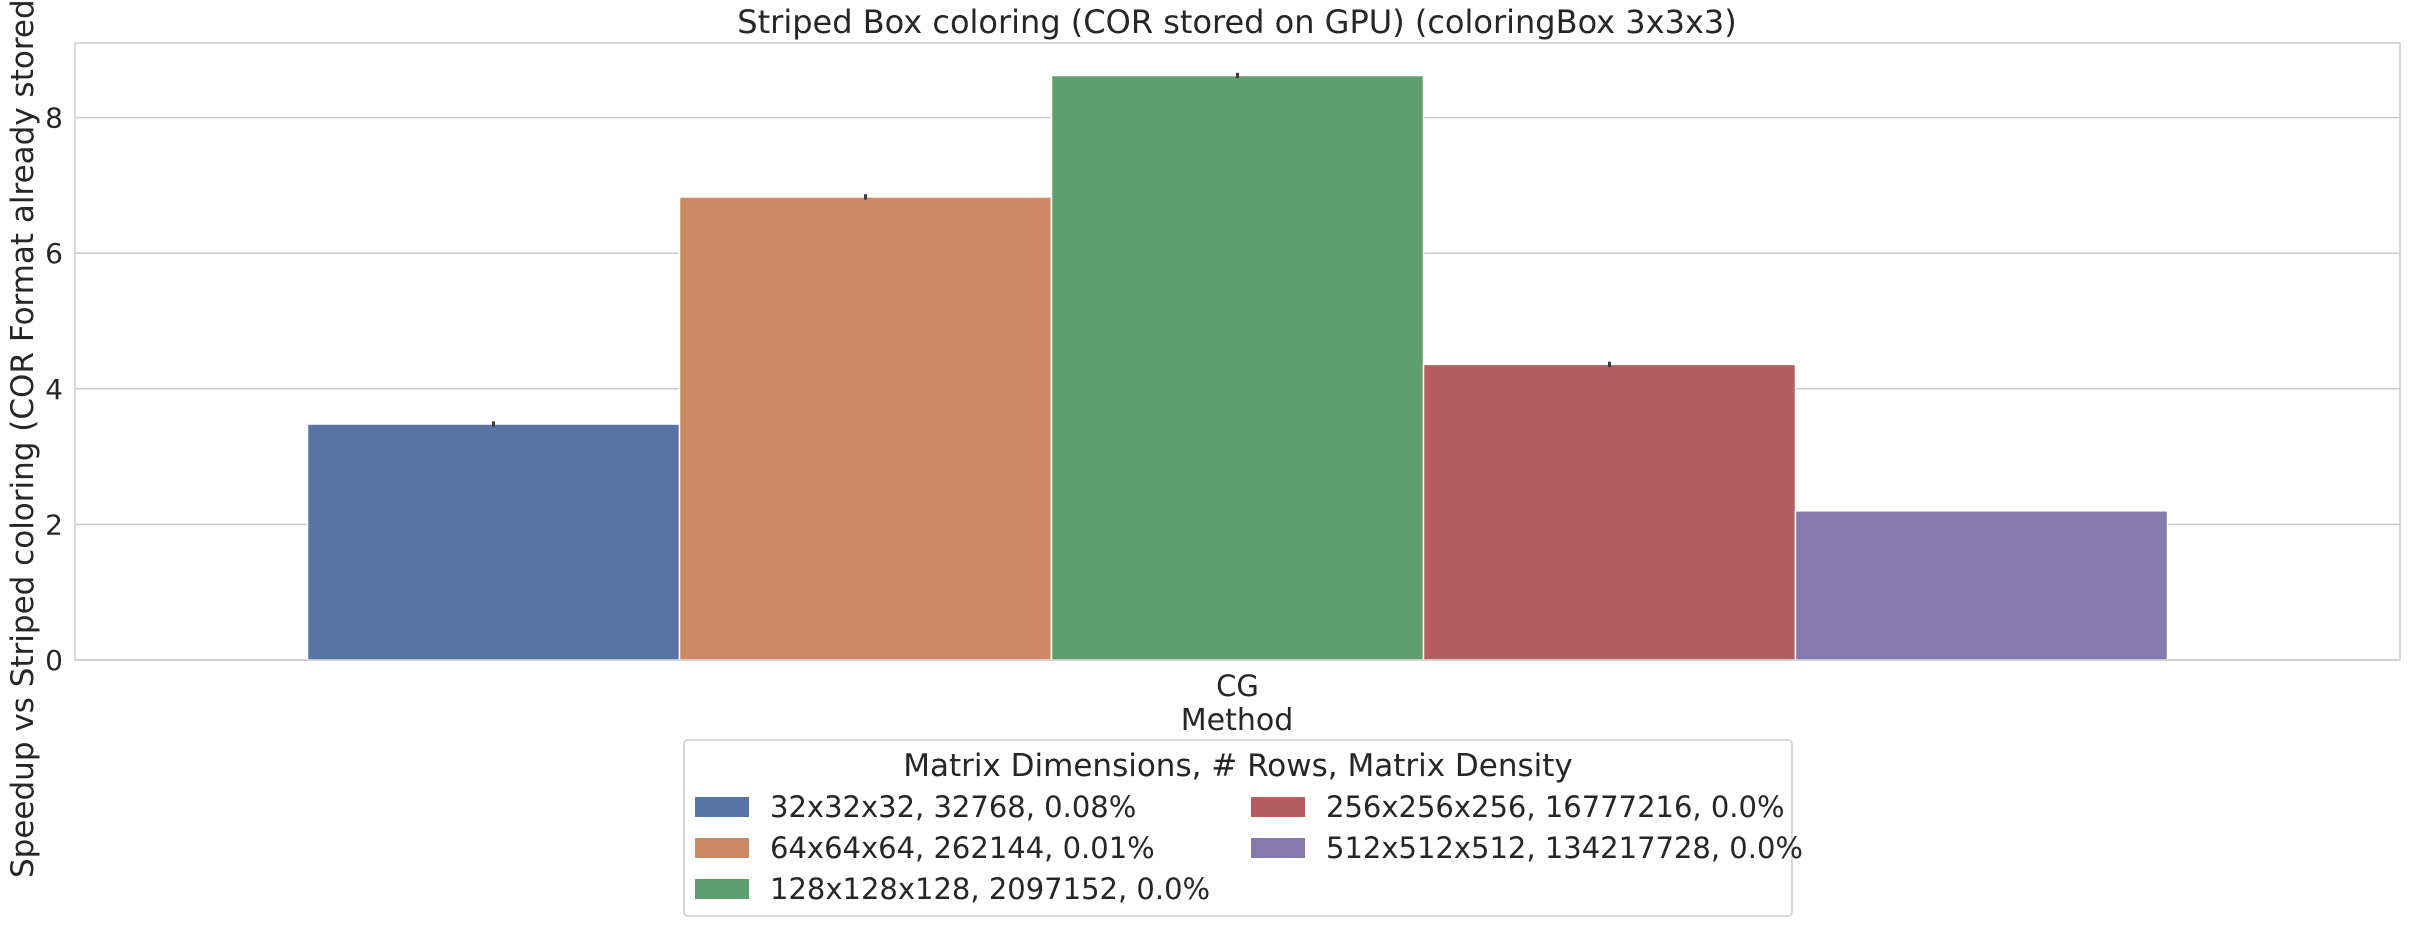  Describe the element at coordinates (1564, 848) in the screenshot. I see `legend-label: 512x512x512, 134217728, 0.0%` at that location.